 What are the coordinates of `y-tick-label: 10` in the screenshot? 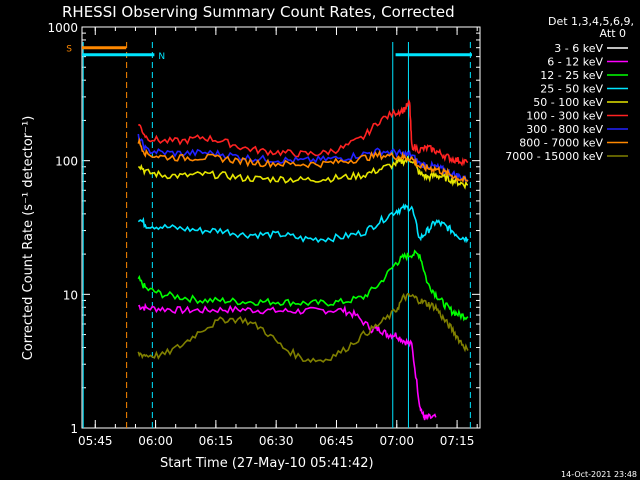 It's located at (70, 295).